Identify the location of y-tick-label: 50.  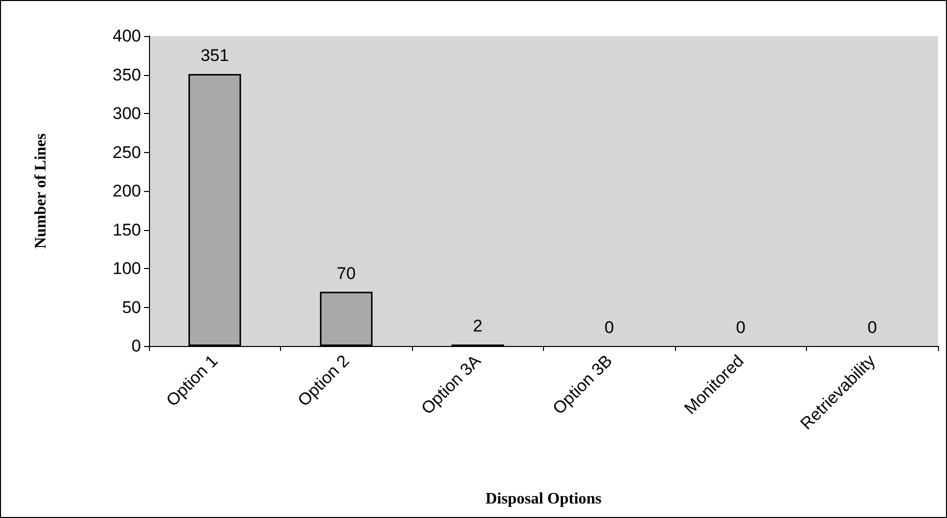
(131, 307).